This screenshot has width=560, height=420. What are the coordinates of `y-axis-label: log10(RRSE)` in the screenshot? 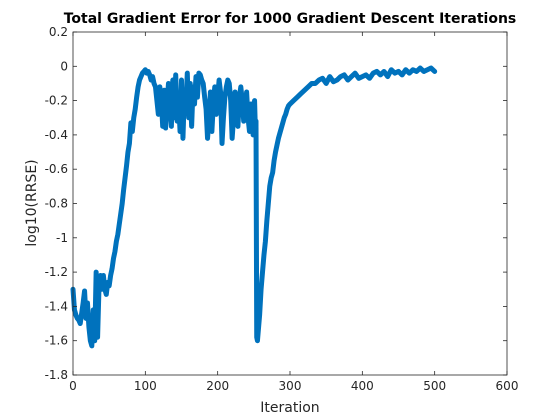 It's located at (32, 202).